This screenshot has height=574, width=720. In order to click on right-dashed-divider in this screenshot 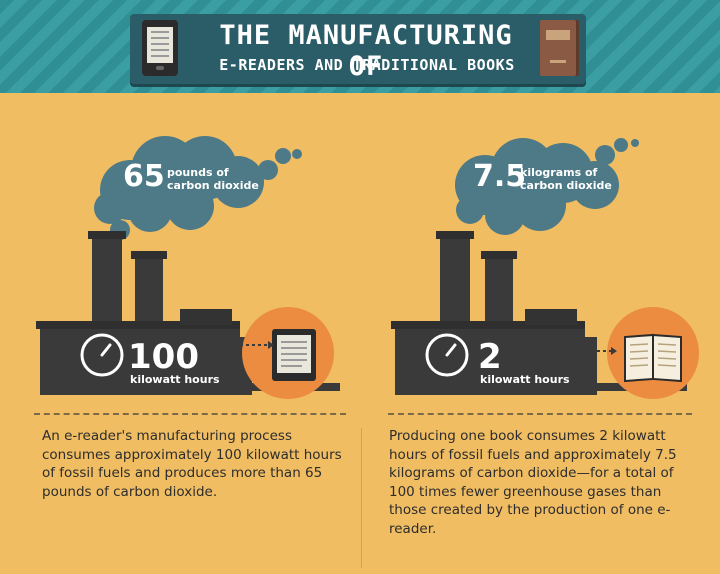, I will do `click(540, 414)`.